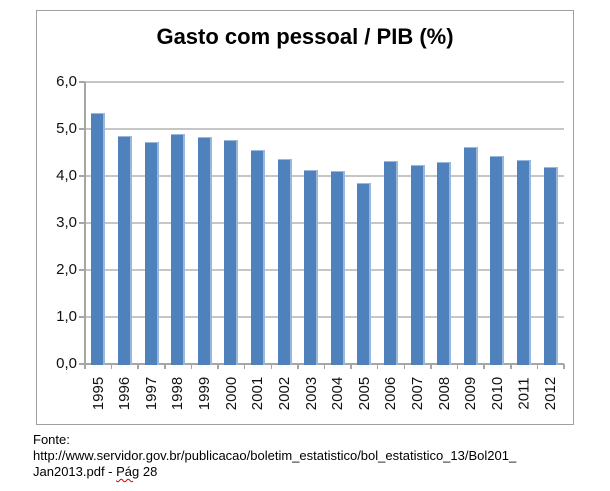  I want to click on x-axis-label-2012: 2012, so click(551, 393).